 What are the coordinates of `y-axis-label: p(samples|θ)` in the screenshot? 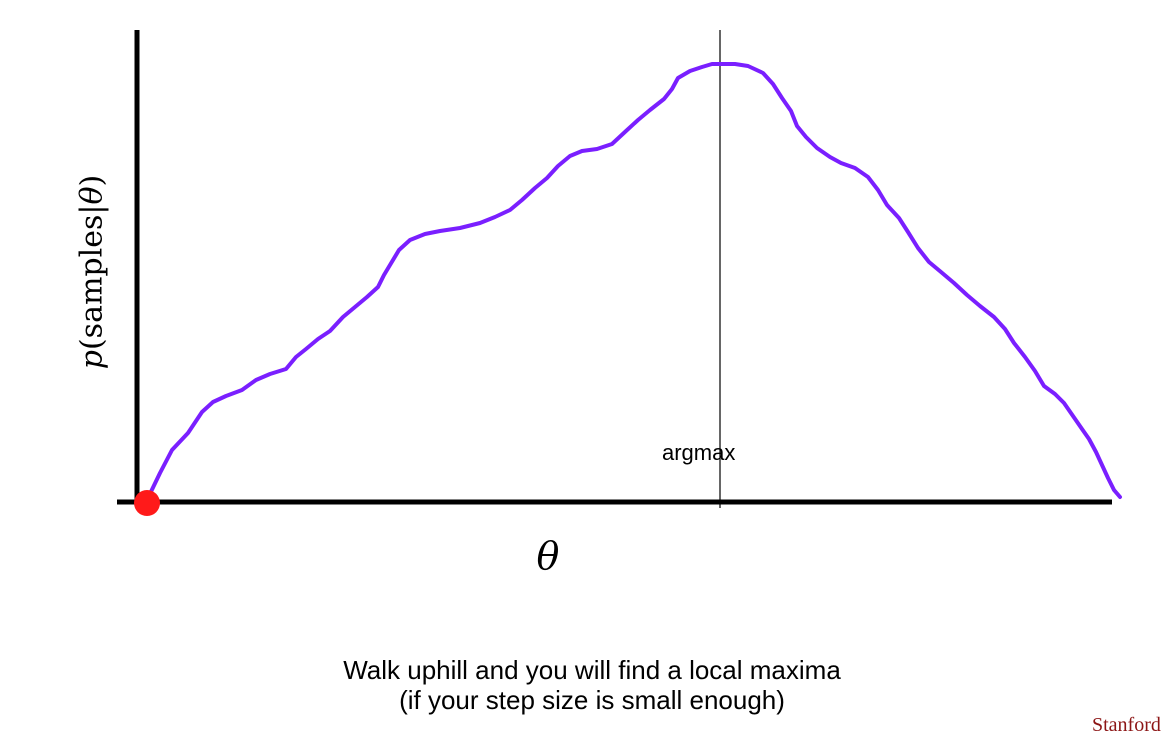 It's located at (92, 272).